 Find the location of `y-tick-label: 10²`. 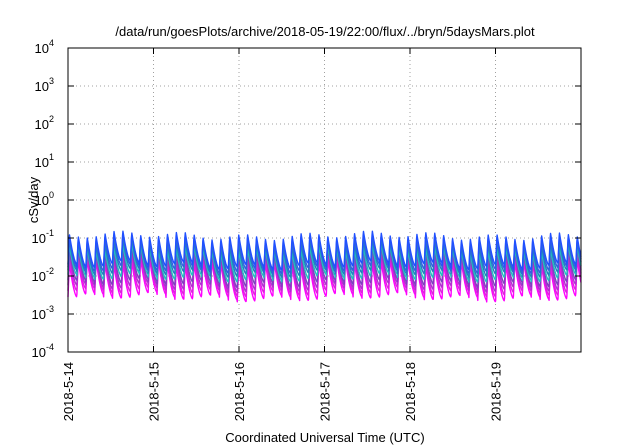

y-tick-label: 10² is located at coordinates (44, 123).